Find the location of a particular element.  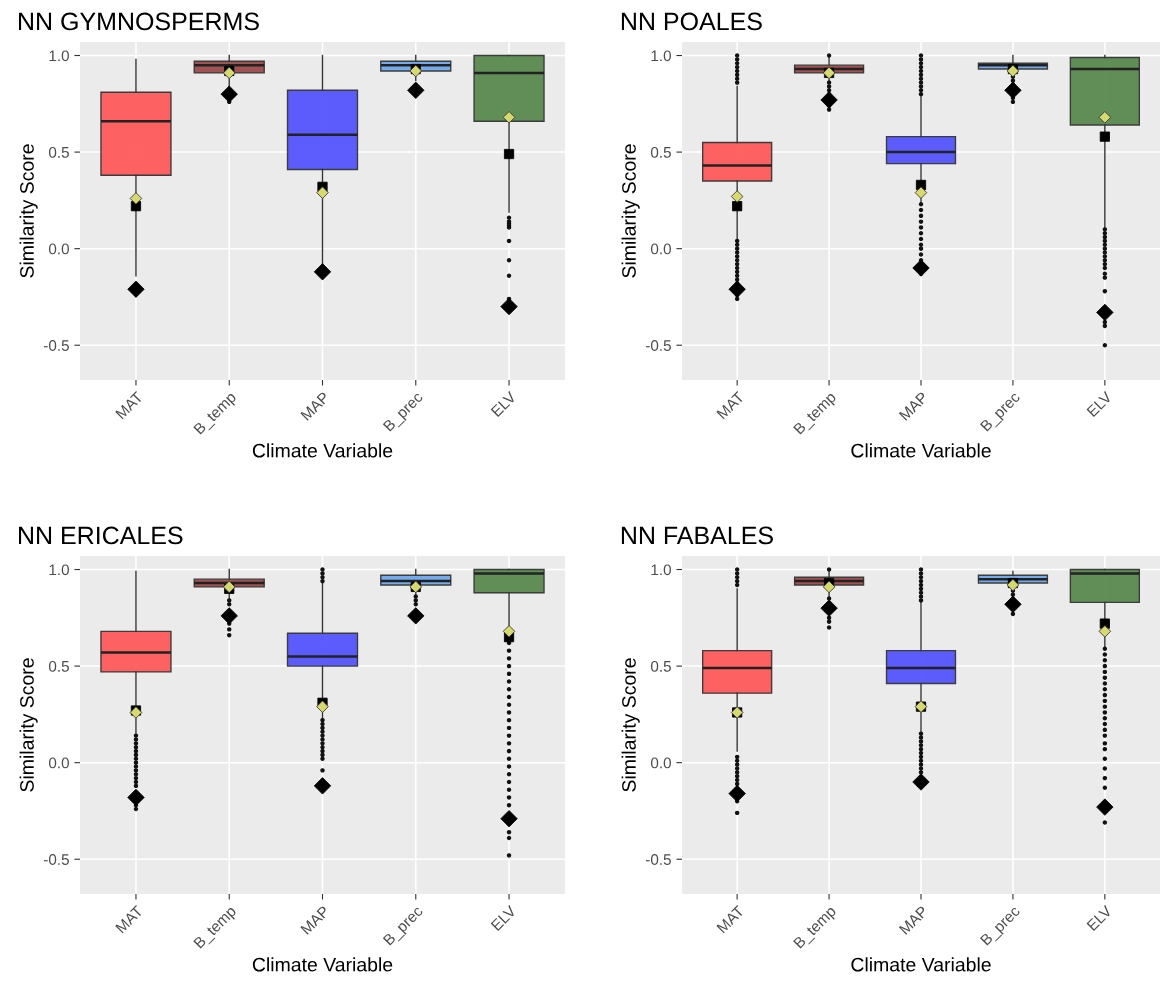

chart-title: NN FABALES is located at coordinates (697, 535).